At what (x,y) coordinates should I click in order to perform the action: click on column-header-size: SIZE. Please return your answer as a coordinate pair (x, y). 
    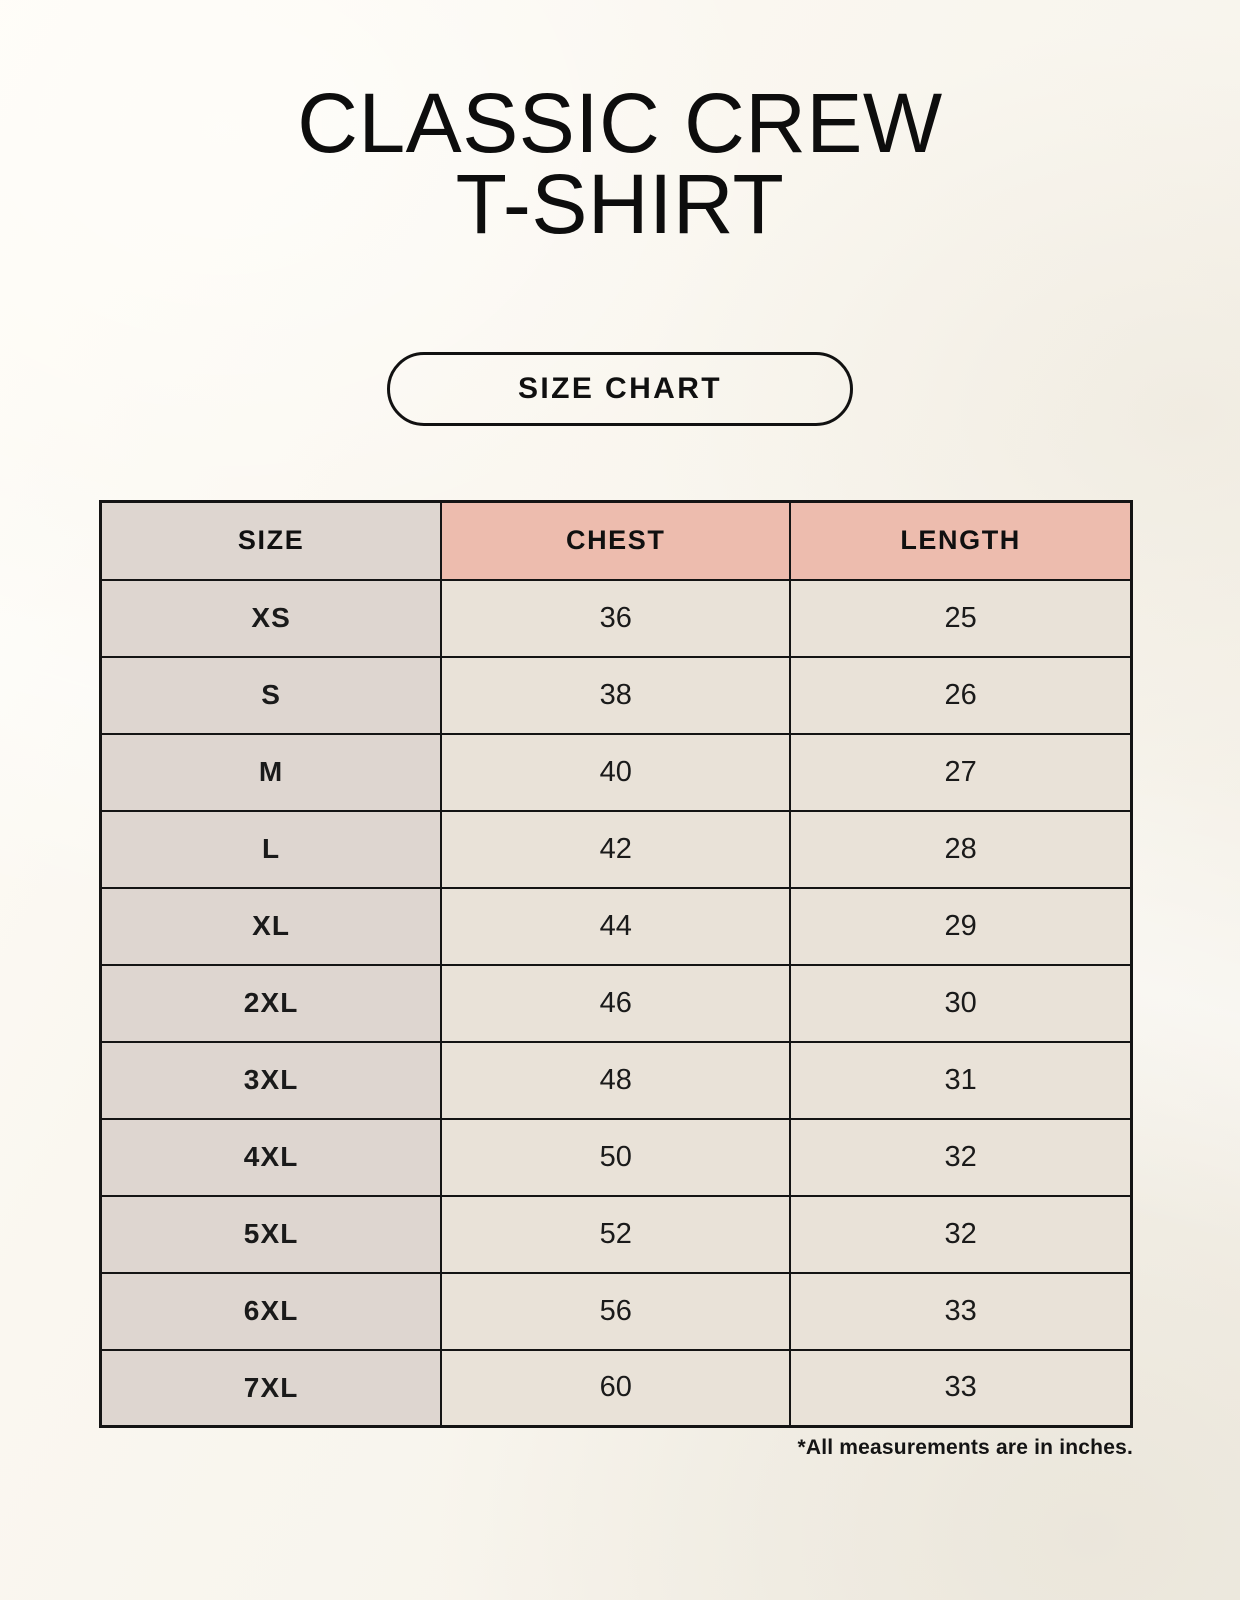
    Looking at the image, I should click on (271, 540).